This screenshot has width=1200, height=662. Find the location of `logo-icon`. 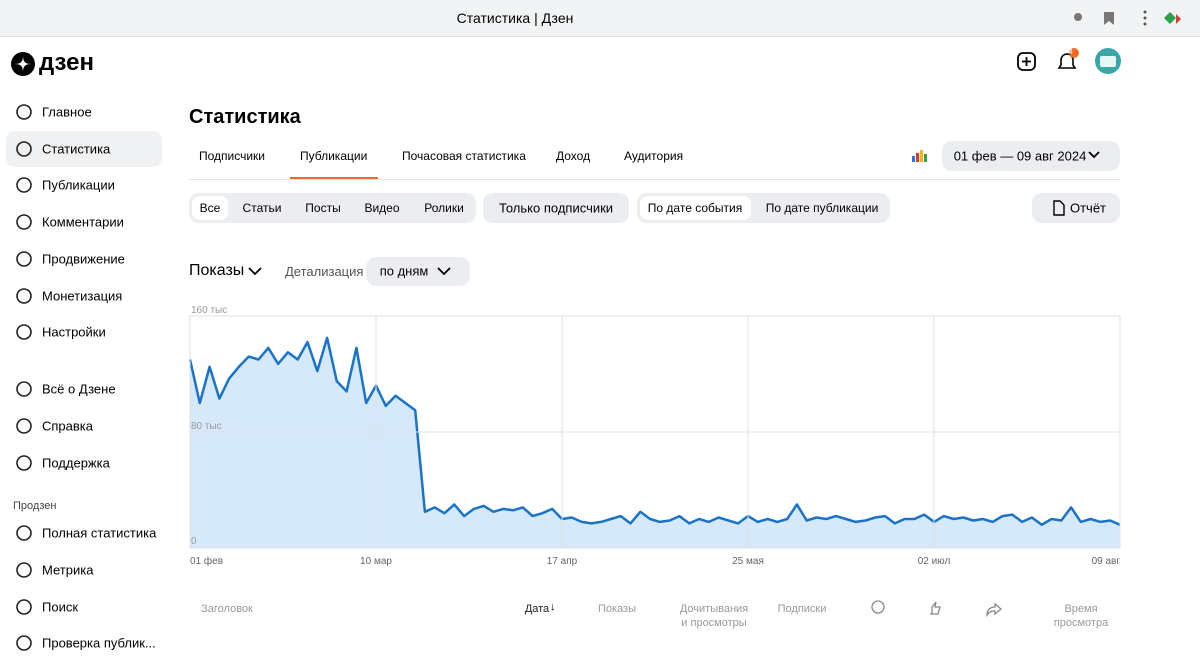

logo-icon is located at coordinates (23, 64).